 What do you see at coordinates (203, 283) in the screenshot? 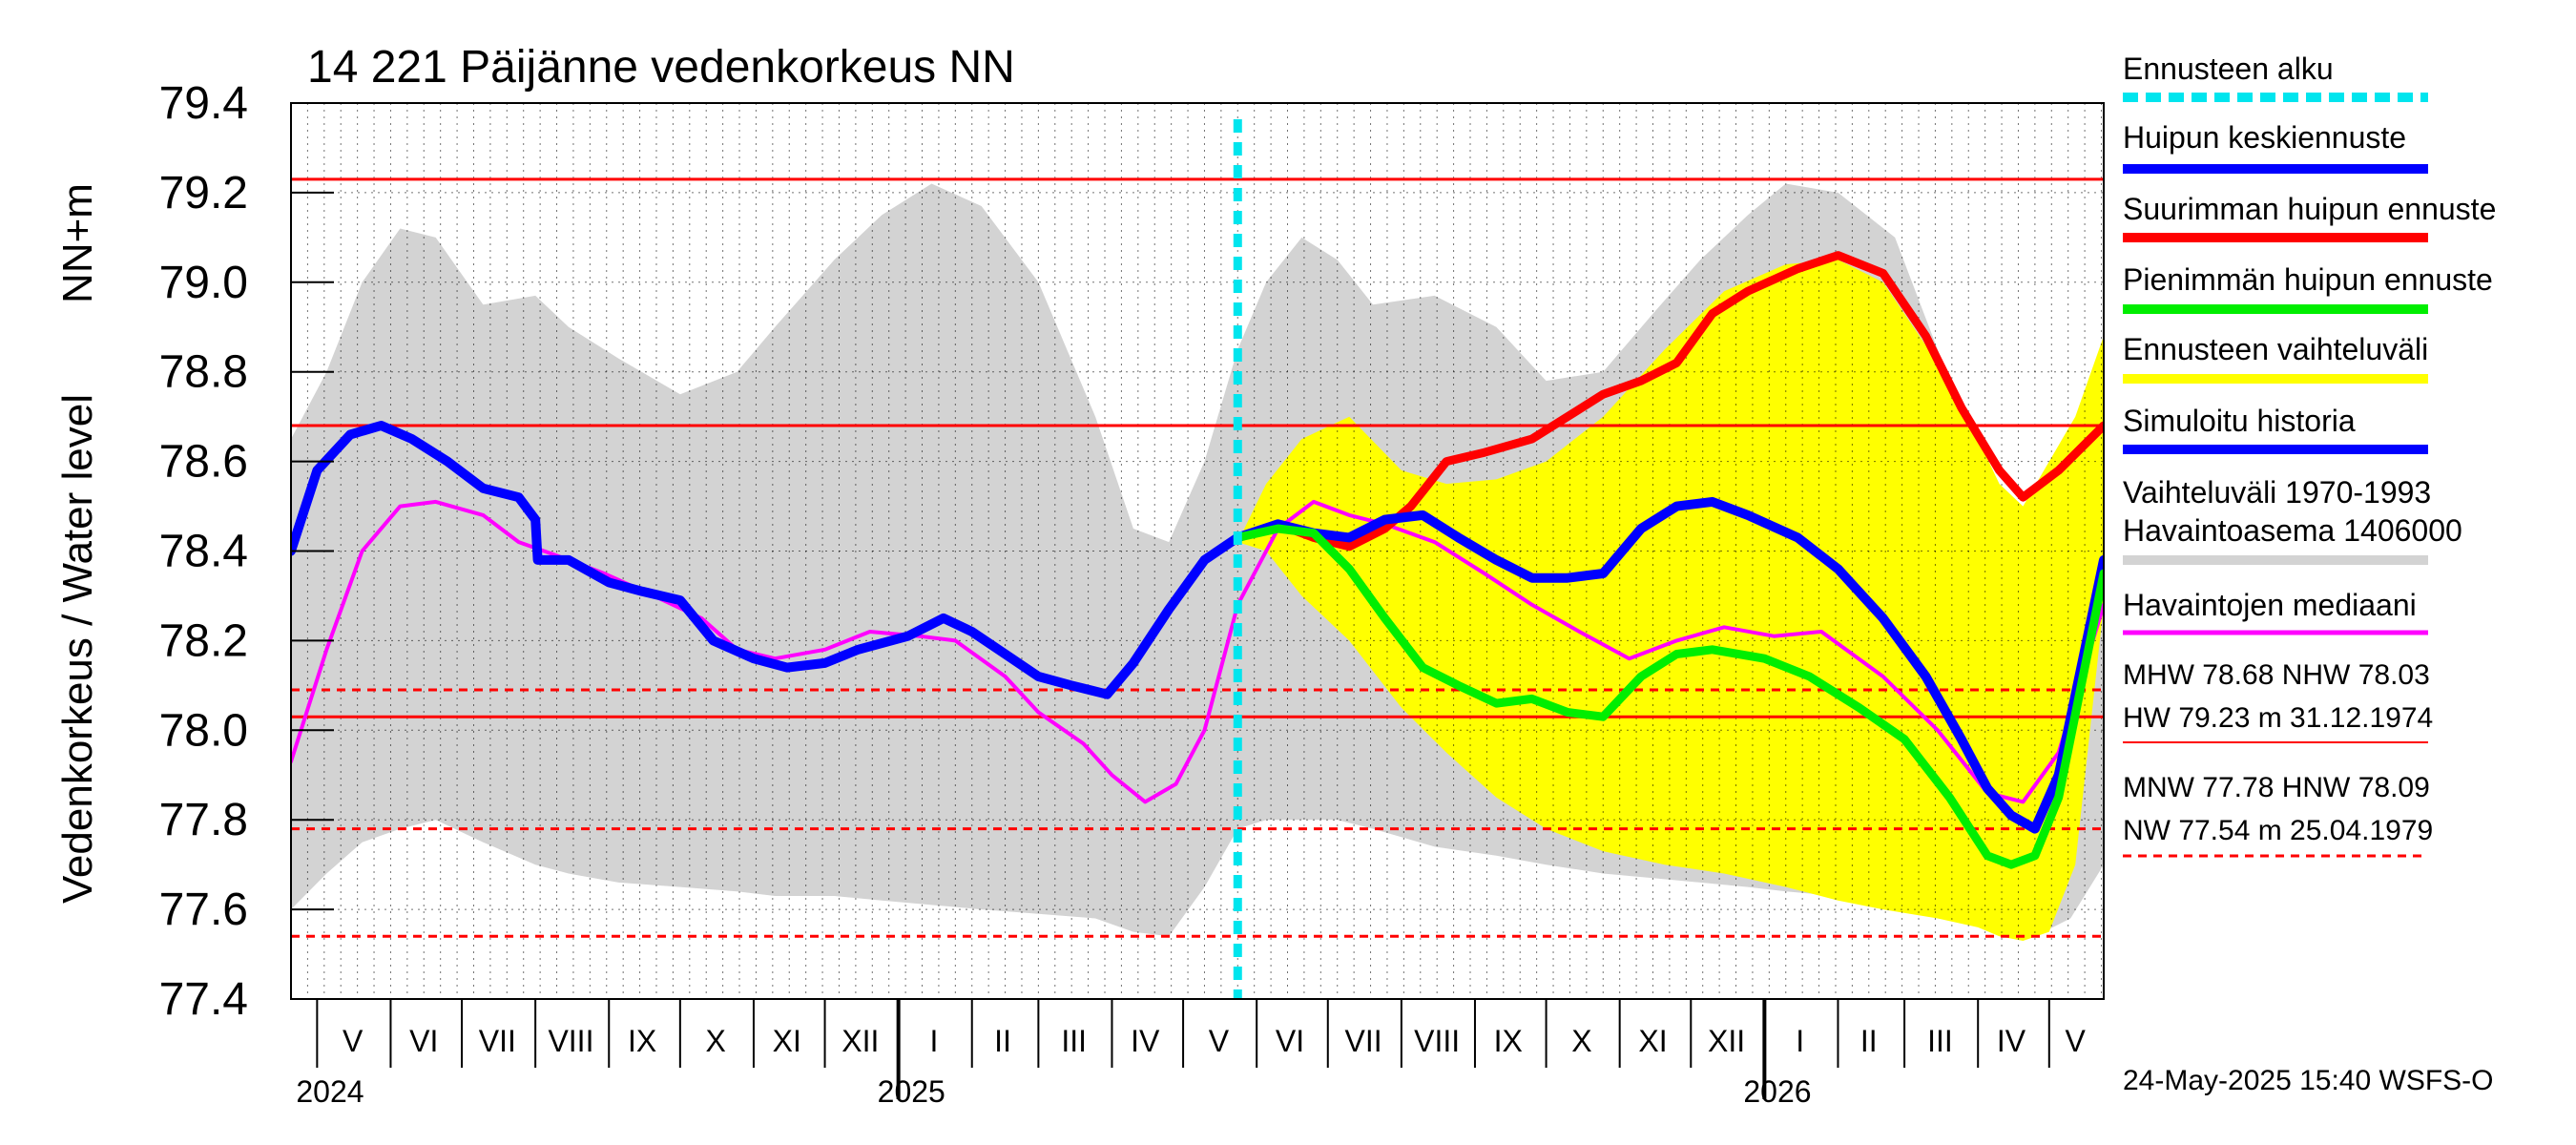
I see `y-tick-label: 79.0` at bounding box center [203, 283].